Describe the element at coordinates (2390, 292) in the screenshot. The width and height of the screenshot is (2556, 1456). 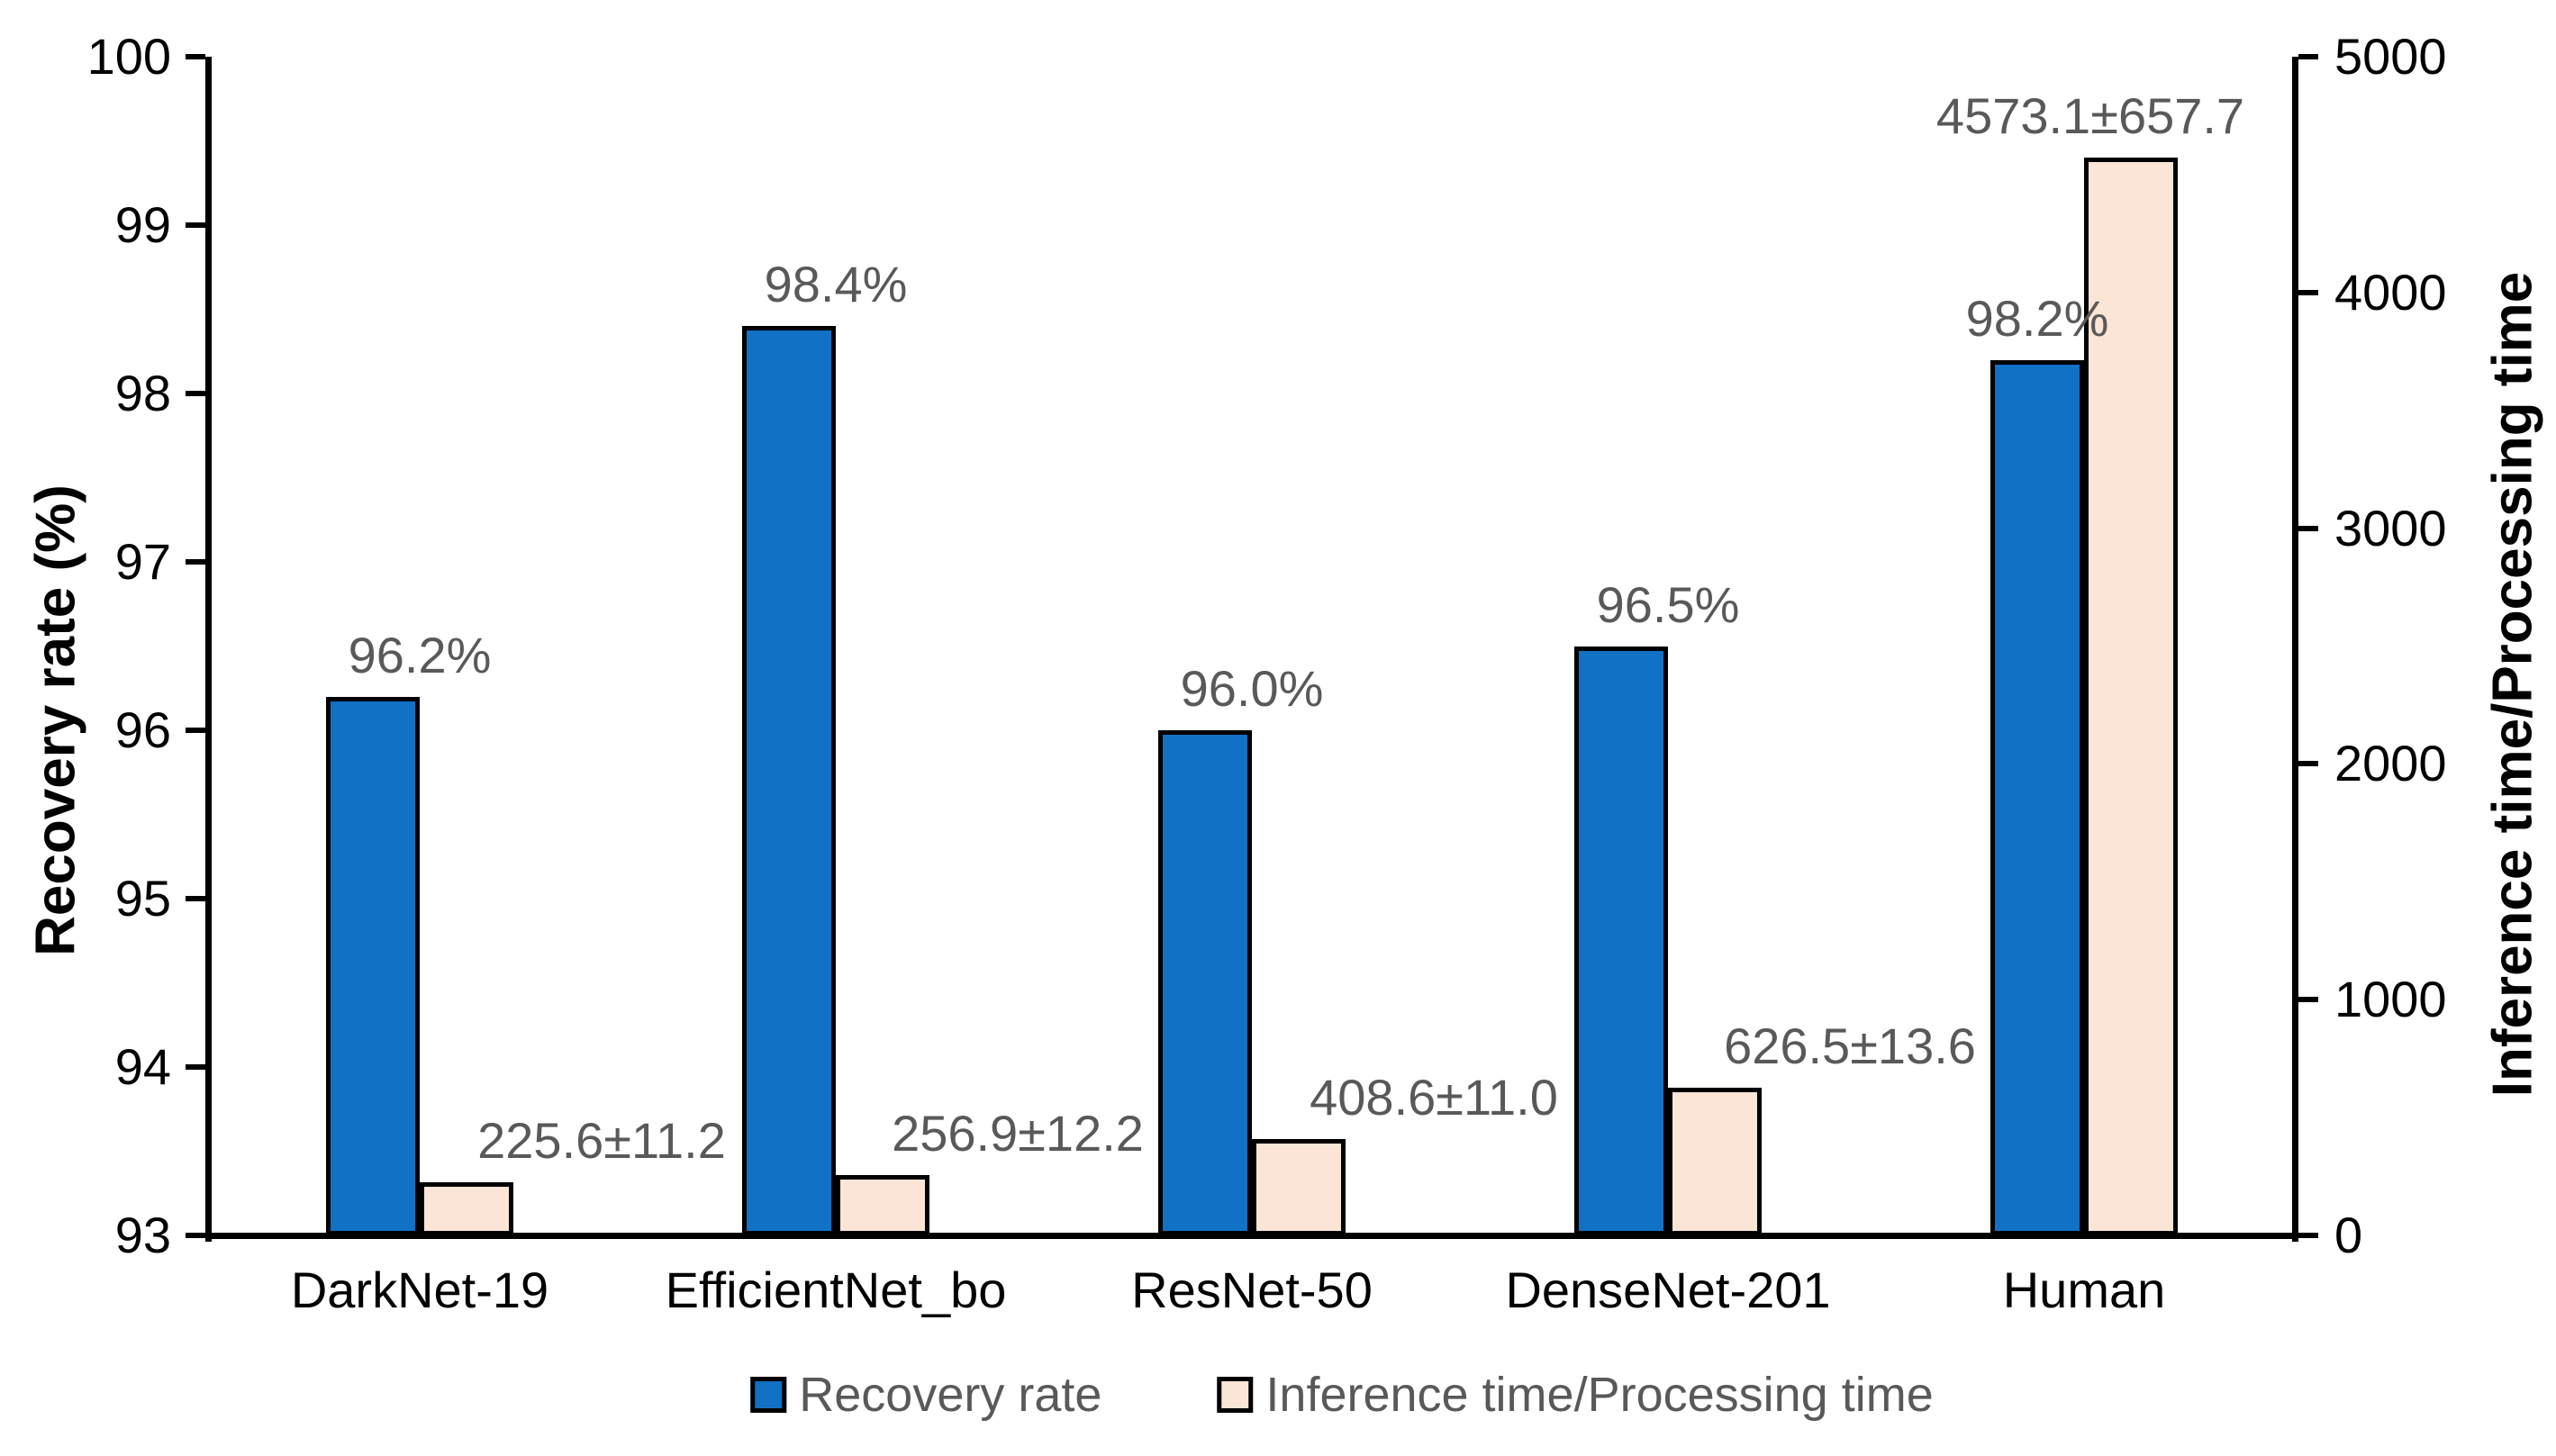
I see `right-axis-tick-label: 4000` at that location.